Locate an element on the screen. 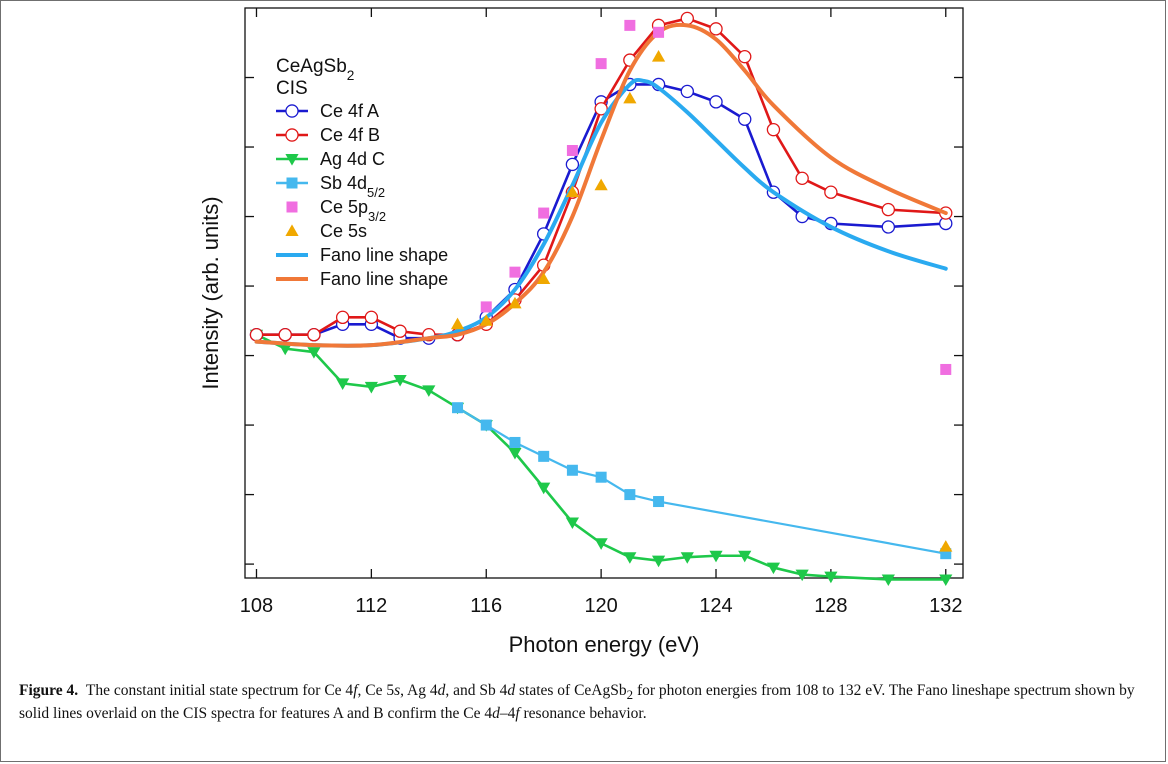 The height and width of the screenshot is (764, 1168). legend-label: Ce 5s is located at coordinates (343, 231).